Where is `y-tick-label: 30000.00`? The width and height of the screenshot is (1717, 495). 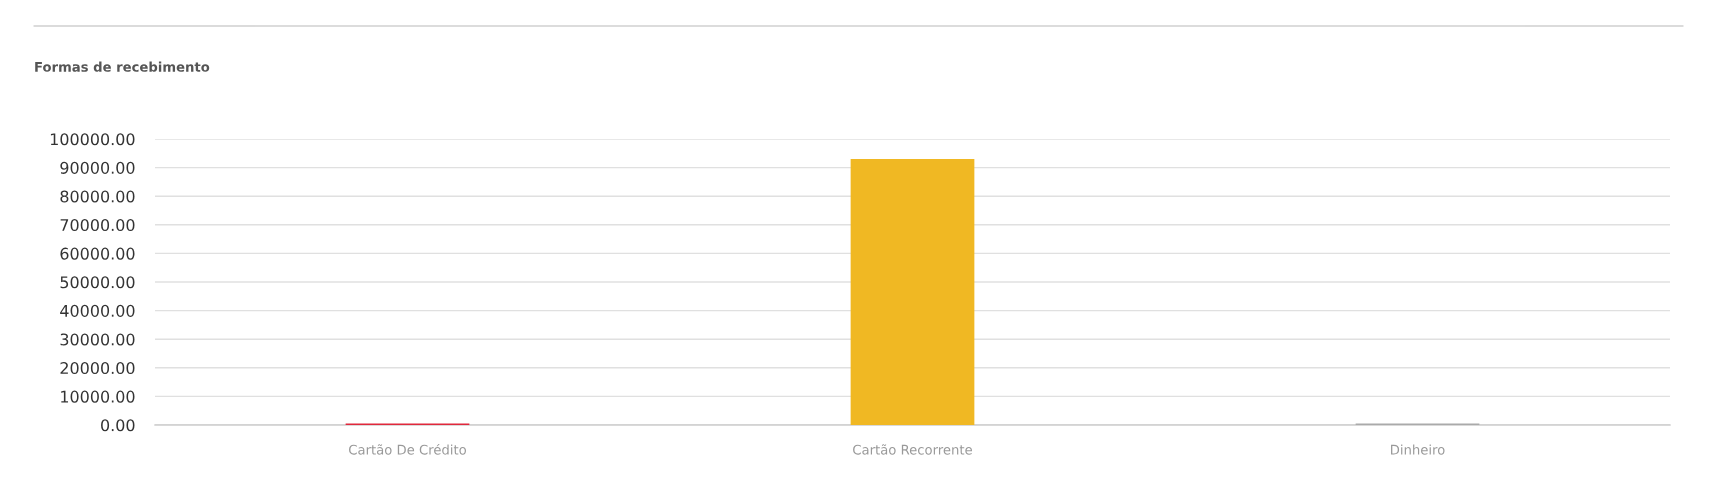 y-tick-label: 30000.00 is located at coordinates (97, 339).